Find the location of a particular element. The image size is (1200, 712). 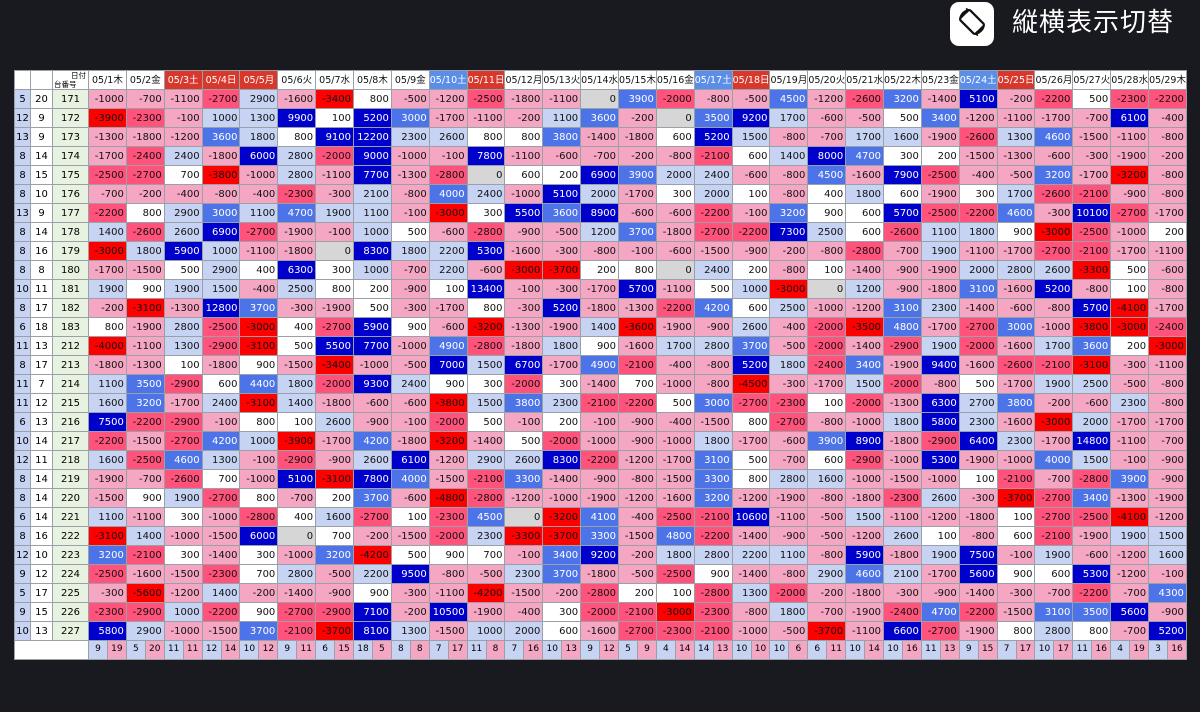

value-cell: 9300 is located at coordinates (372, 384).